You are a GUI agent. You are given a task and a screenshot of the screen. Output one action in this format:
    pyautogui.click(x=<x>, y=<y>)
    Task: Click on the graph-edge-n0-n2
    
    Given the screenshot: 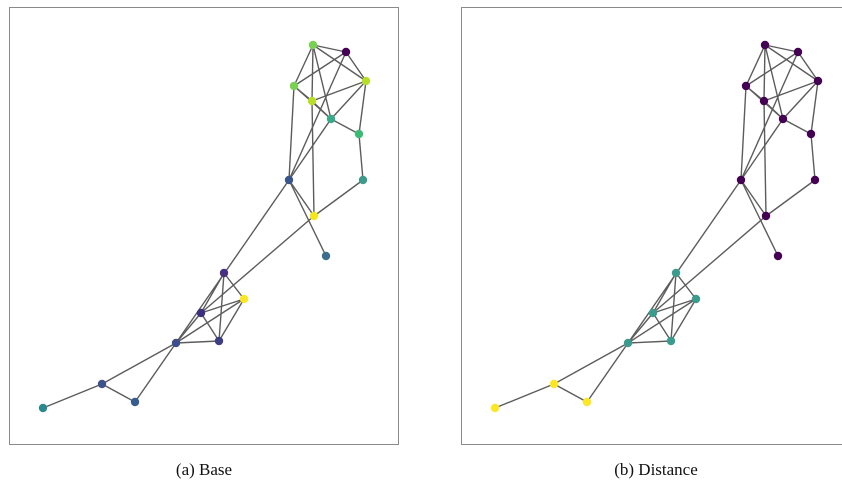 What is the action you would take?
    pyautogui.click(x=303, y=65)
    